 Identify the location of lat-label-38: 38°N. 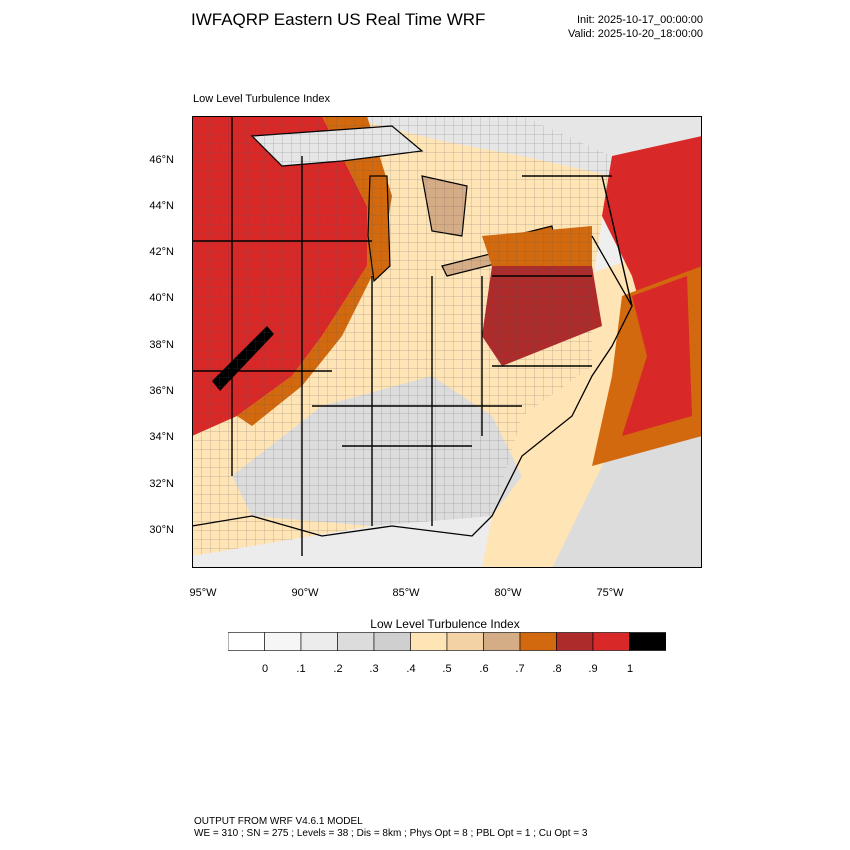
(161, 345).